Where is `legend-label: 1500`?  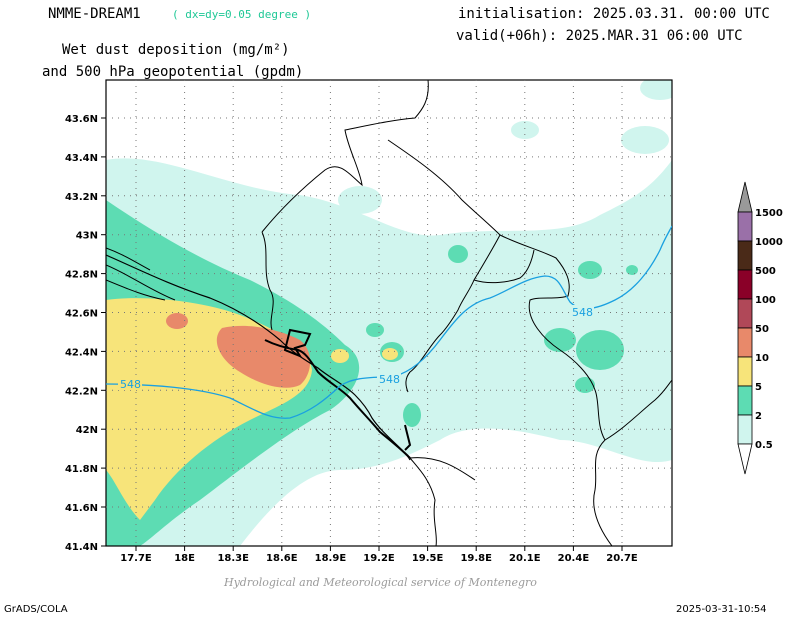
legend-label: 1500 is located at coordinates (769, 213).